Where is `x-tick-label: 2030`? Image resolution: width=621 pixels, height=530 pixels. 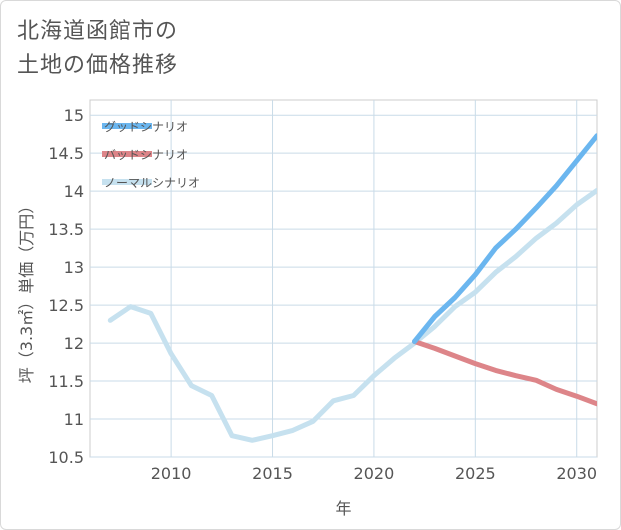
x-tick-label: 2030 is located at coordinates (576, 473).